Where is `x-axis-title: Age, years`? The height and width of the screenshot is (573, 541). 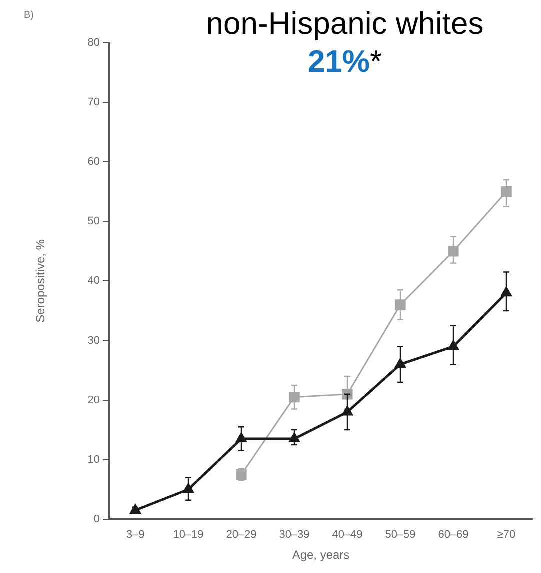
x-axis-title: Age, years is located at coordinates (321, 555).